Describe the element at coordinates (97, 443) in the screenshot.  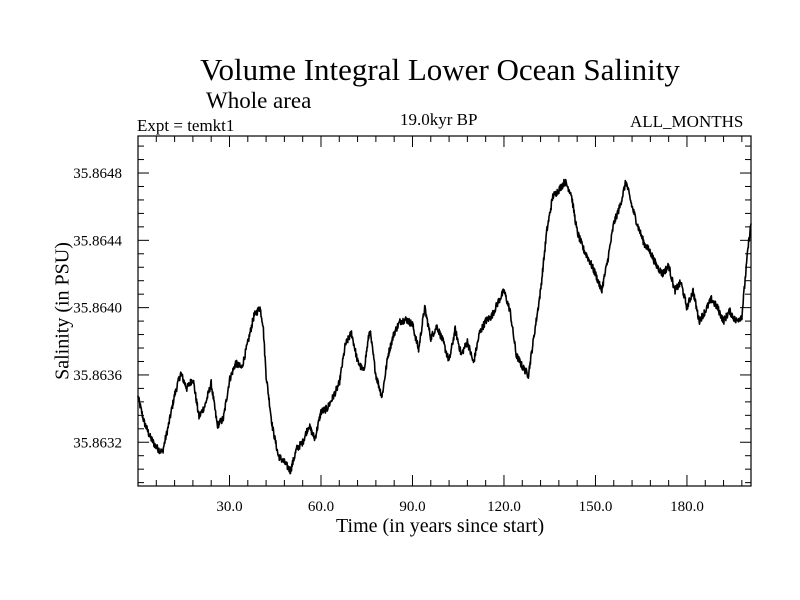
I see `y-tick-label: 35.8632` at that location.